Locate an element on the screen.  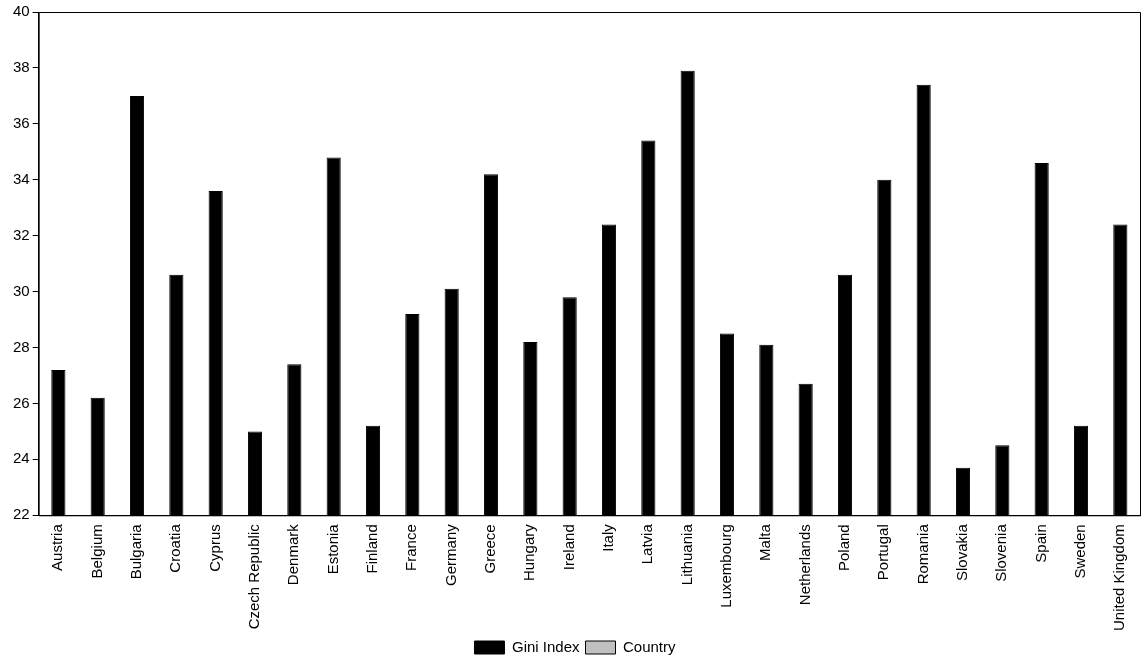
x-tick-label: Czech Republic is located at coordinates (254, 576).